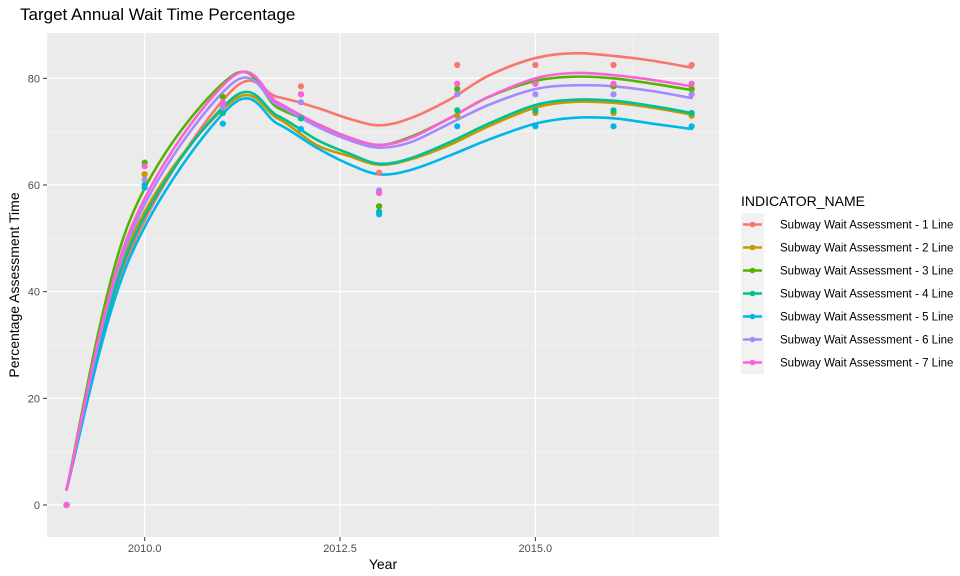 The width and height of the screenshot is (960, 576). I want to click on legend-label: Subway Wait Assessment - 1 Line, so click(866, 226).